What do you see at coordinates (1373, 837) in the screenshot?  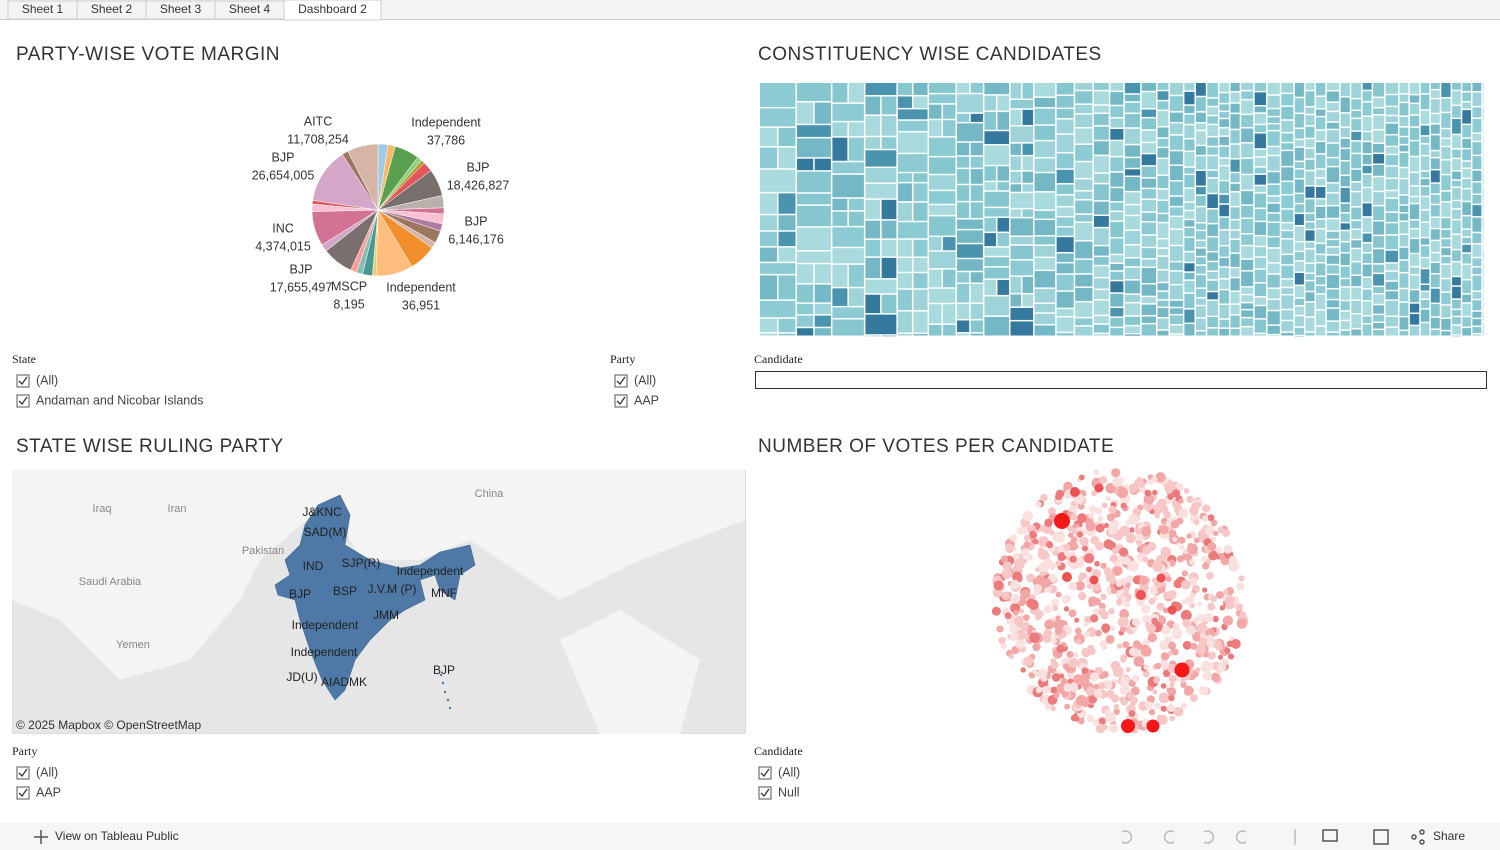 I see `toolbar-icons-dark` at bounding box center [1373, 837].